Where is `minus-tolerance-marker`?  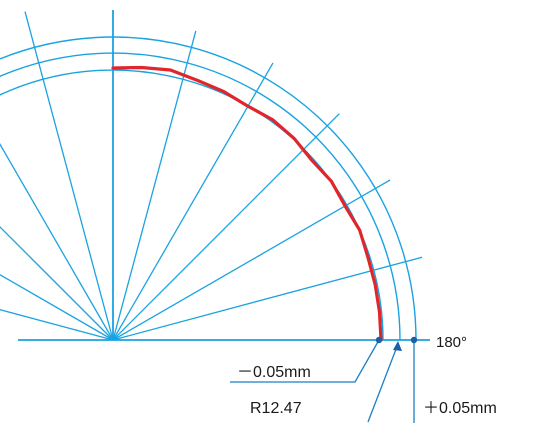
minus-tolerance-marker is located at coordinates (379, 340).